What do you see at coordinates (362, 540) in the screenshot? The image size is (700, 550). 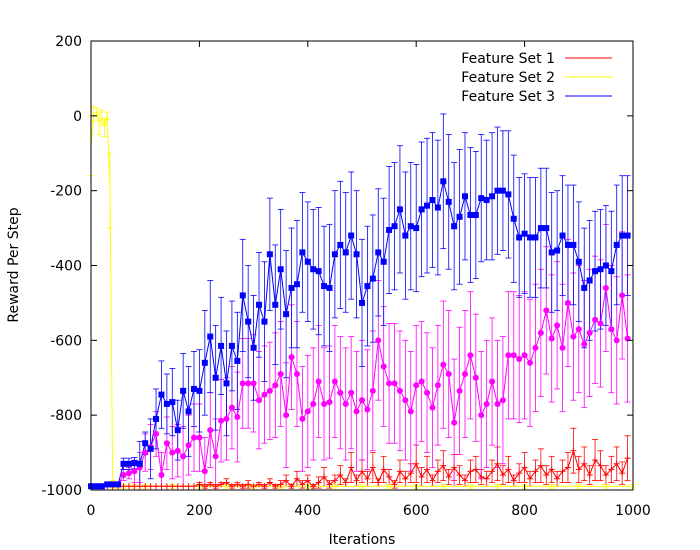 I see `x-axis-label: Iterations` at bounding box center [362, 540].